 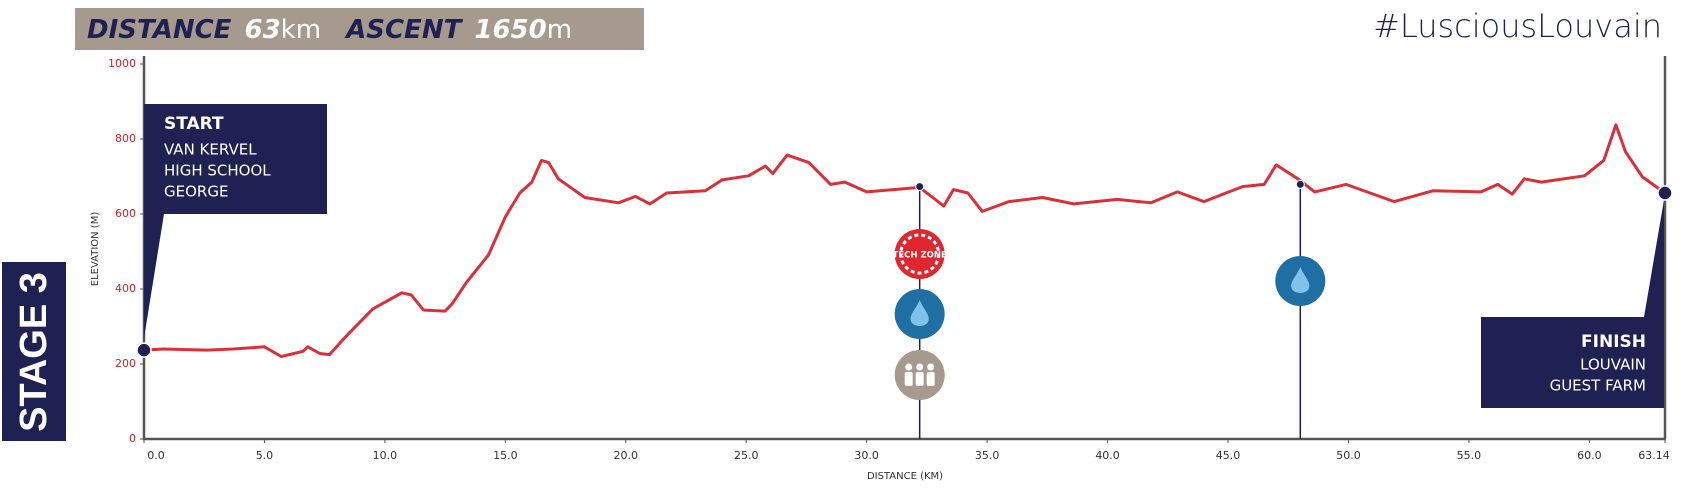 I want to click on ascent-unit: m, so click(x=559, y=30).